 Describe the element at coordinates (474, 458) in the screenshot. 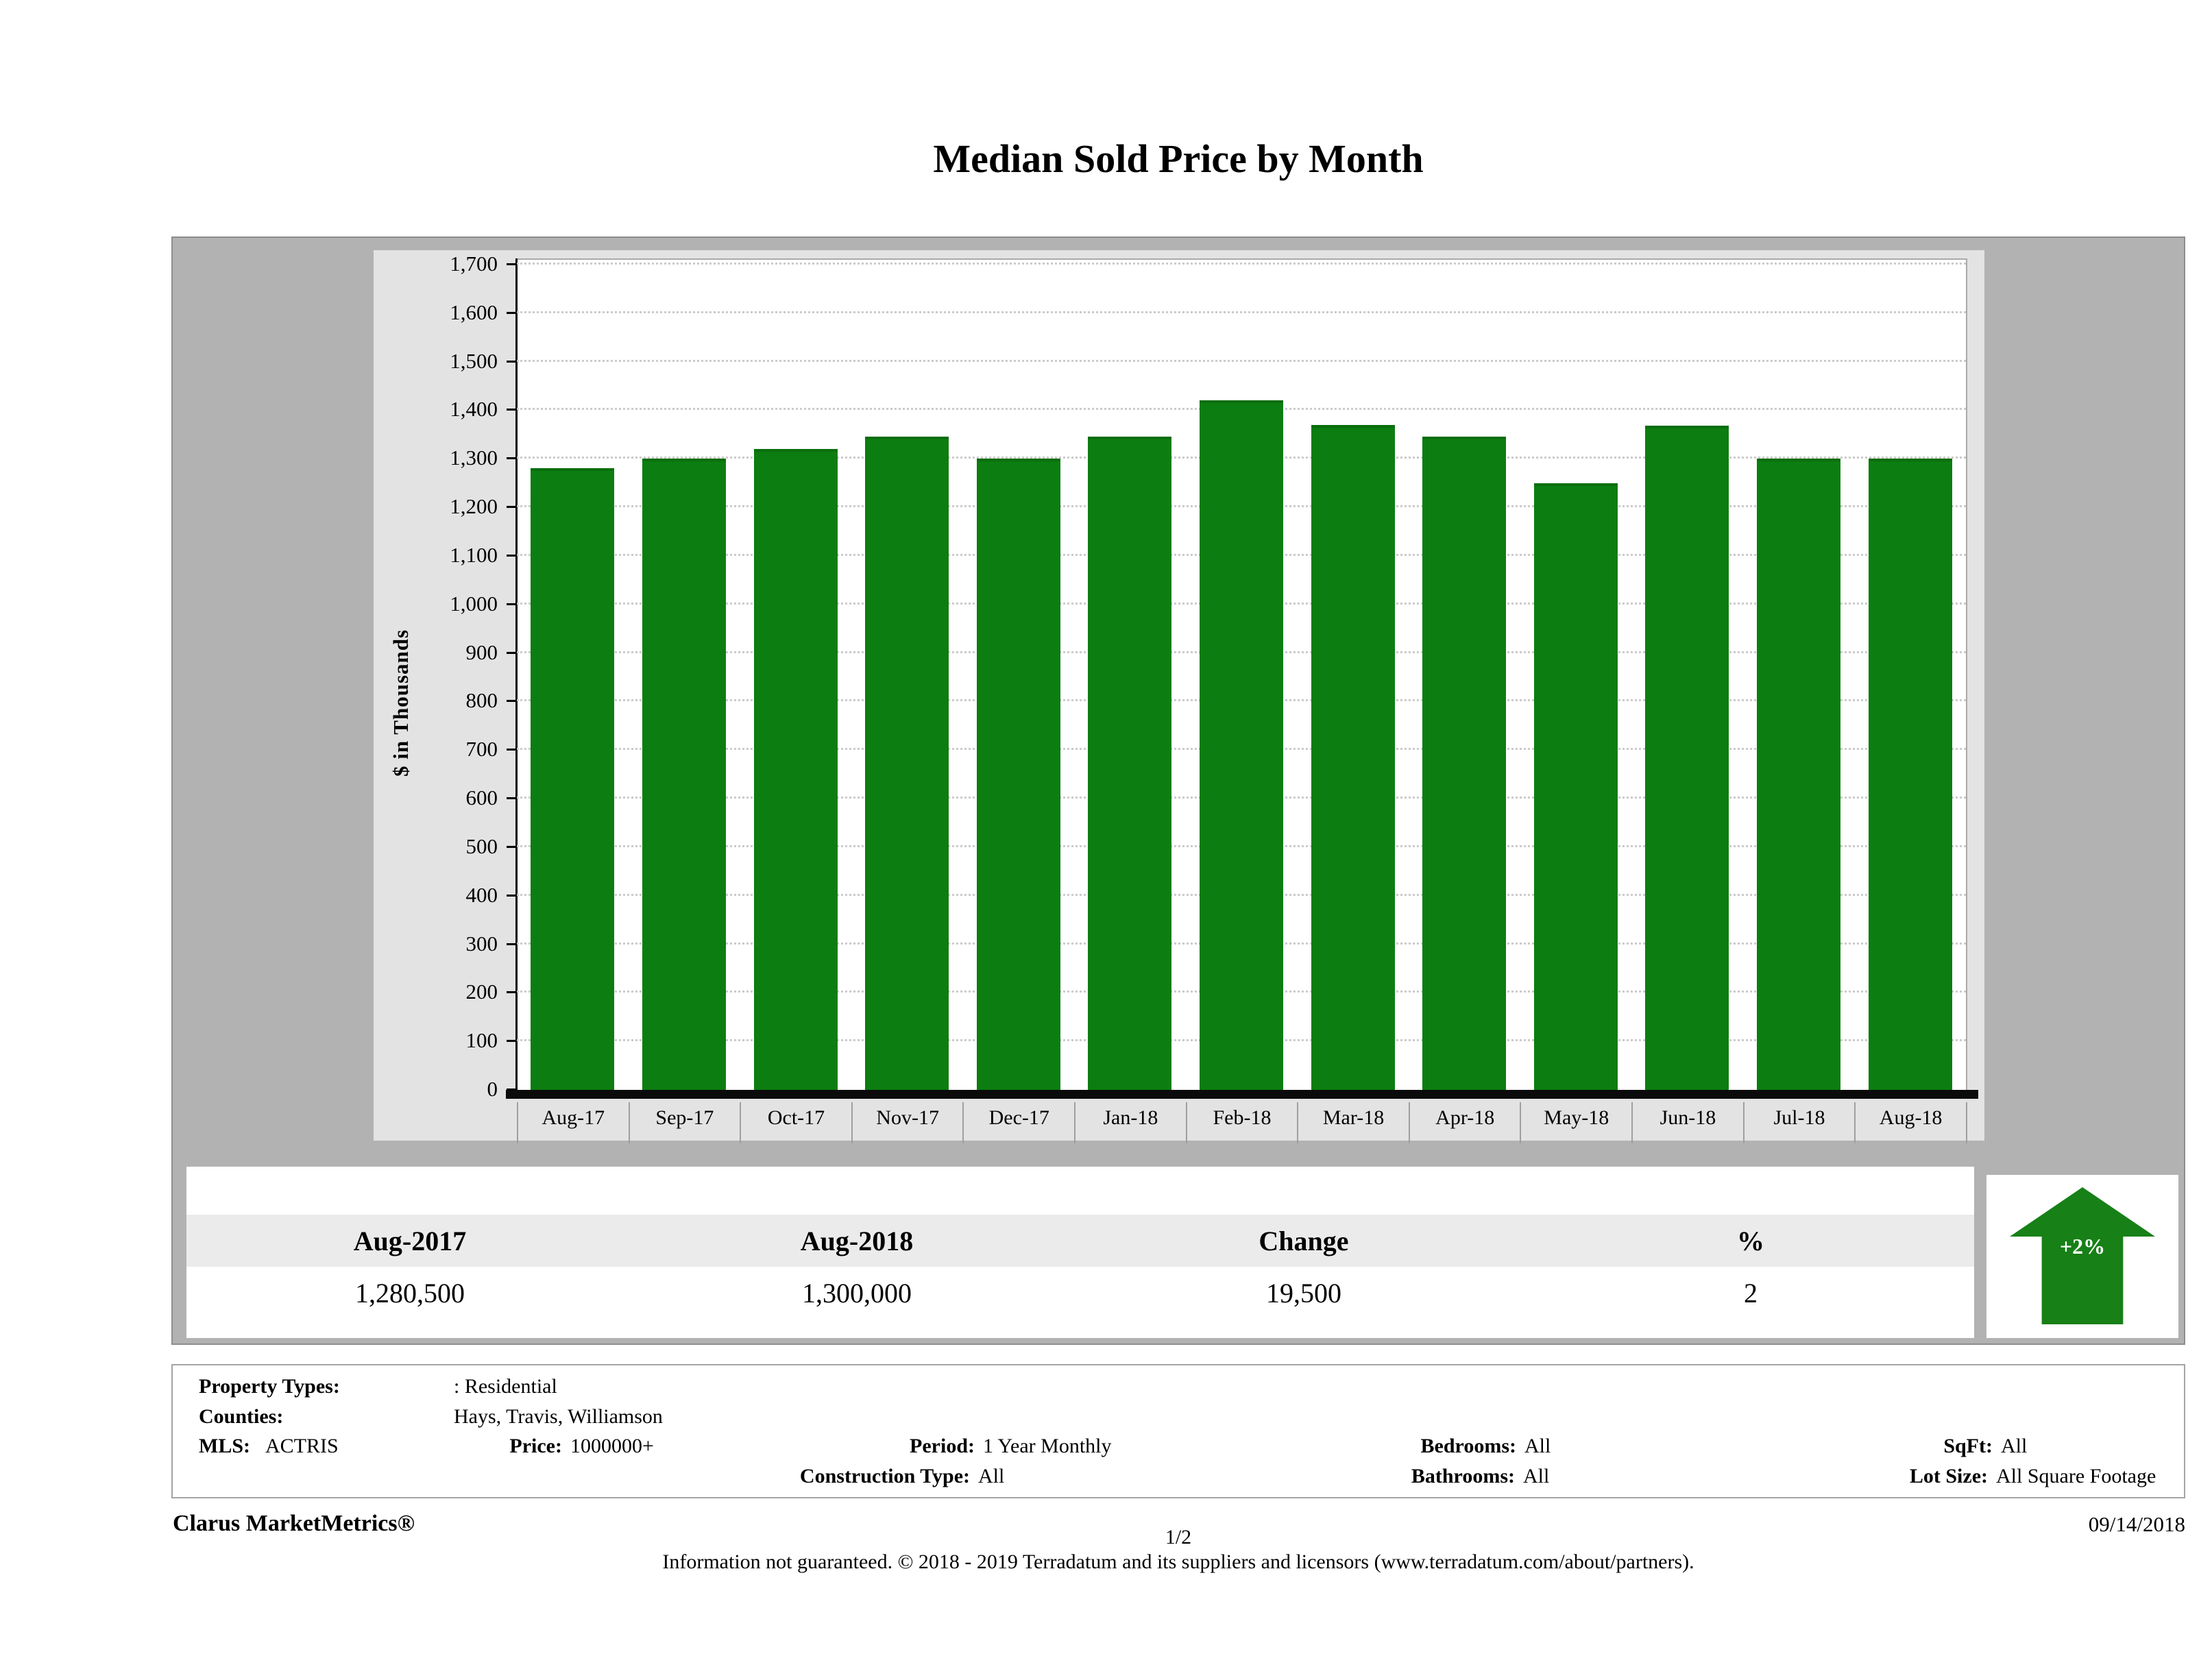

I see `y-tick-label: 1,300` at that location.